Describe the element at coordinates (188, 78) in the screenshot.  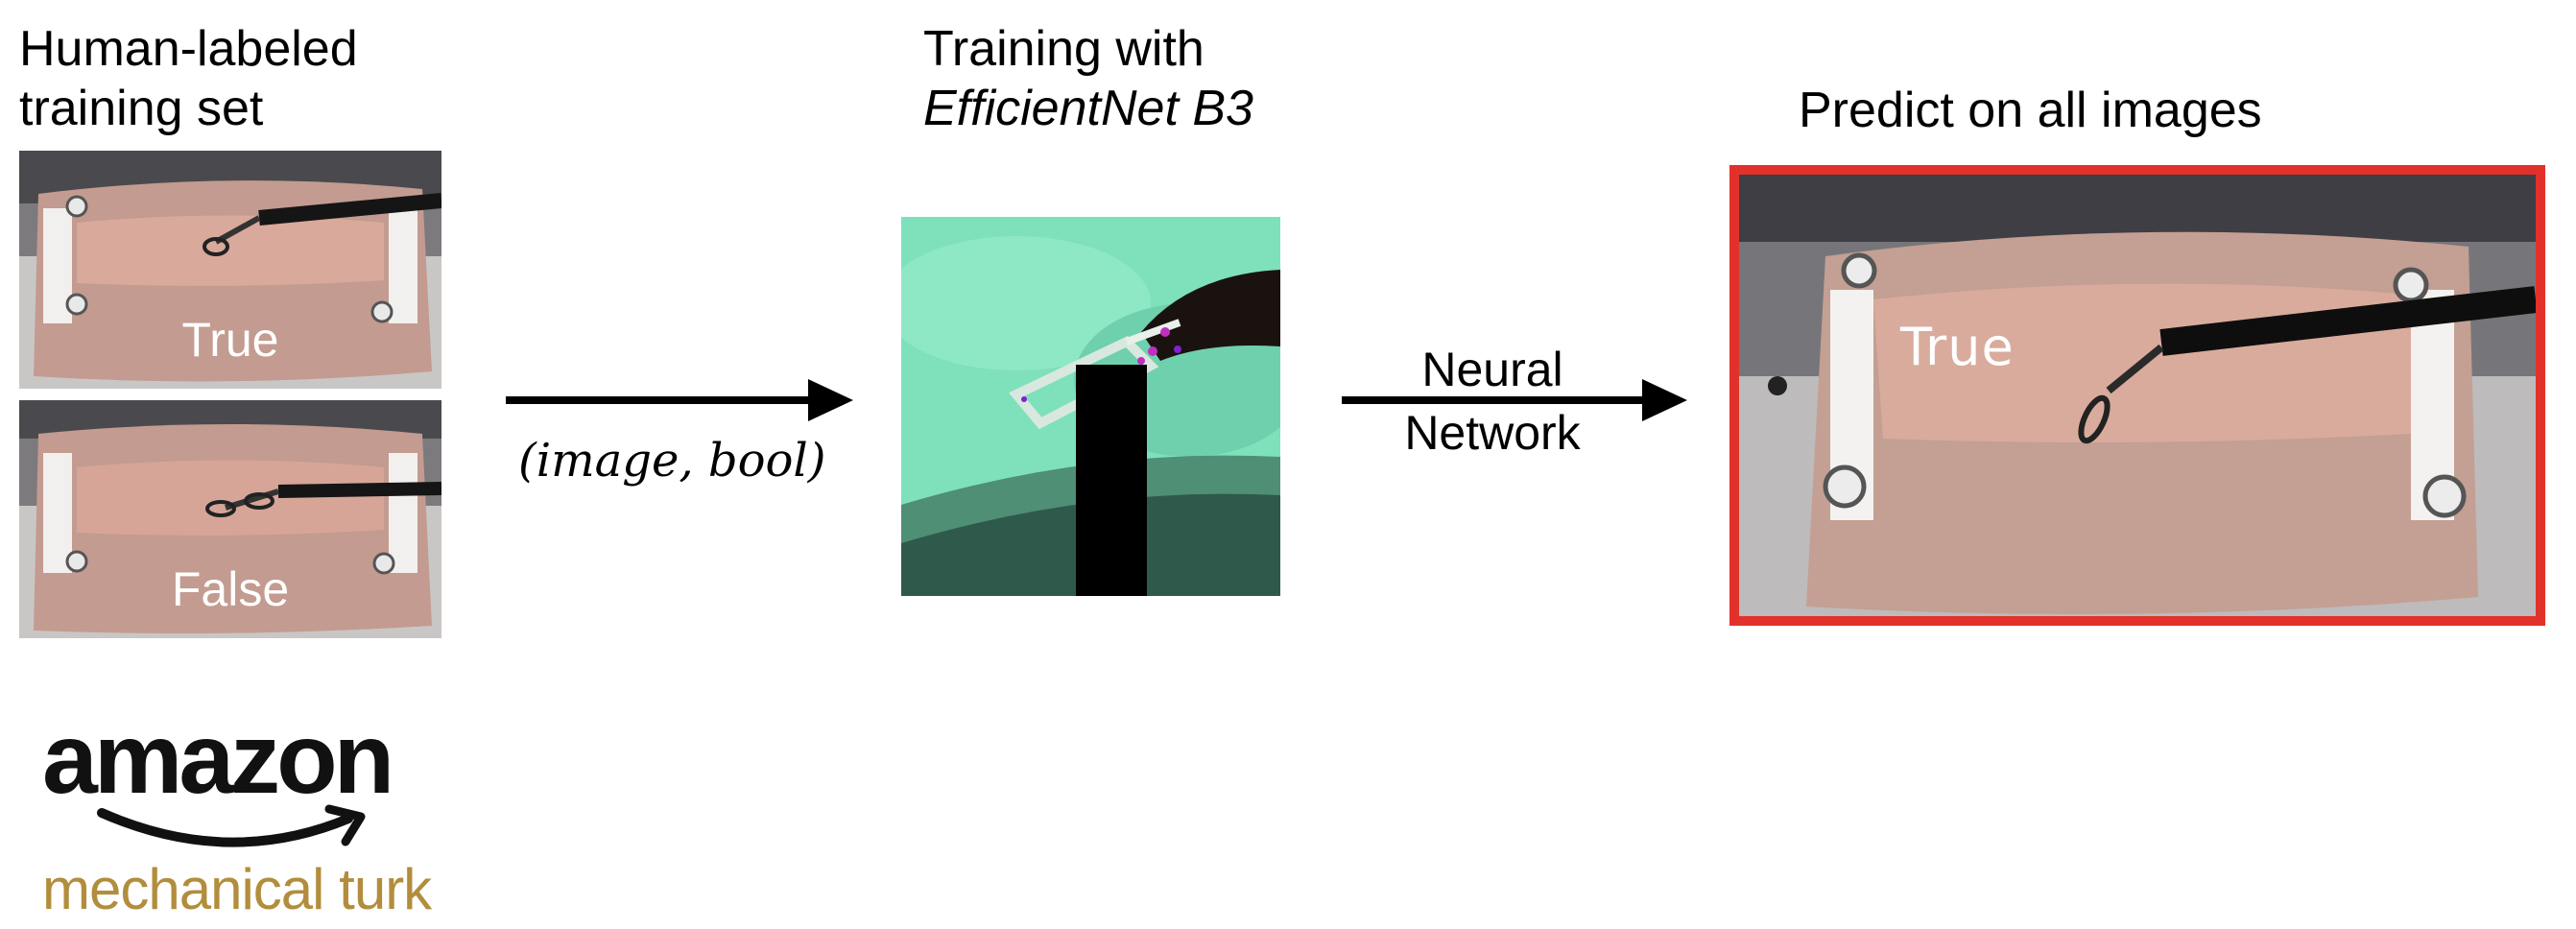
I see `training-set-title: Human-labeled training set` at that location.